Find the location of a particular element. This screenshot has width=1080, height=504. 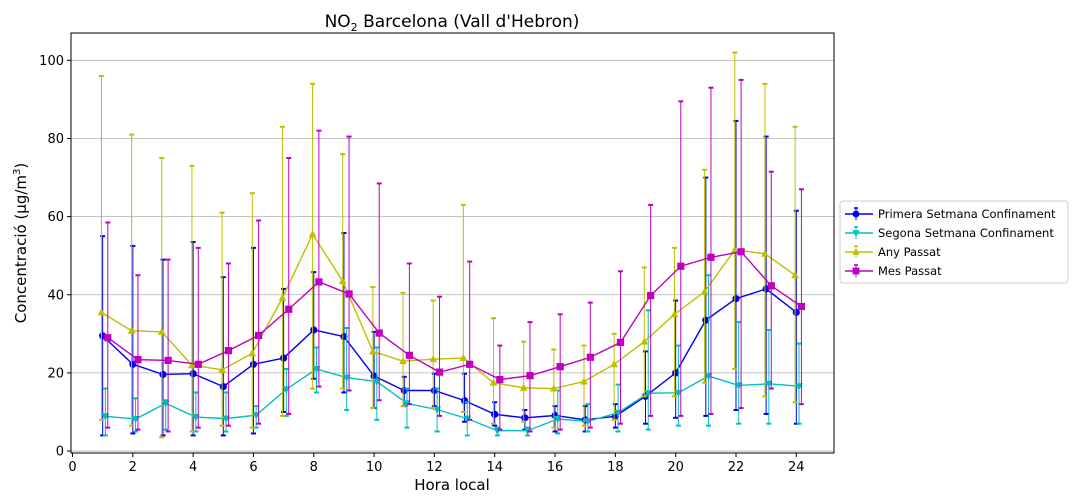

y-tick-label: 0 is located at coordinates (60, 452).